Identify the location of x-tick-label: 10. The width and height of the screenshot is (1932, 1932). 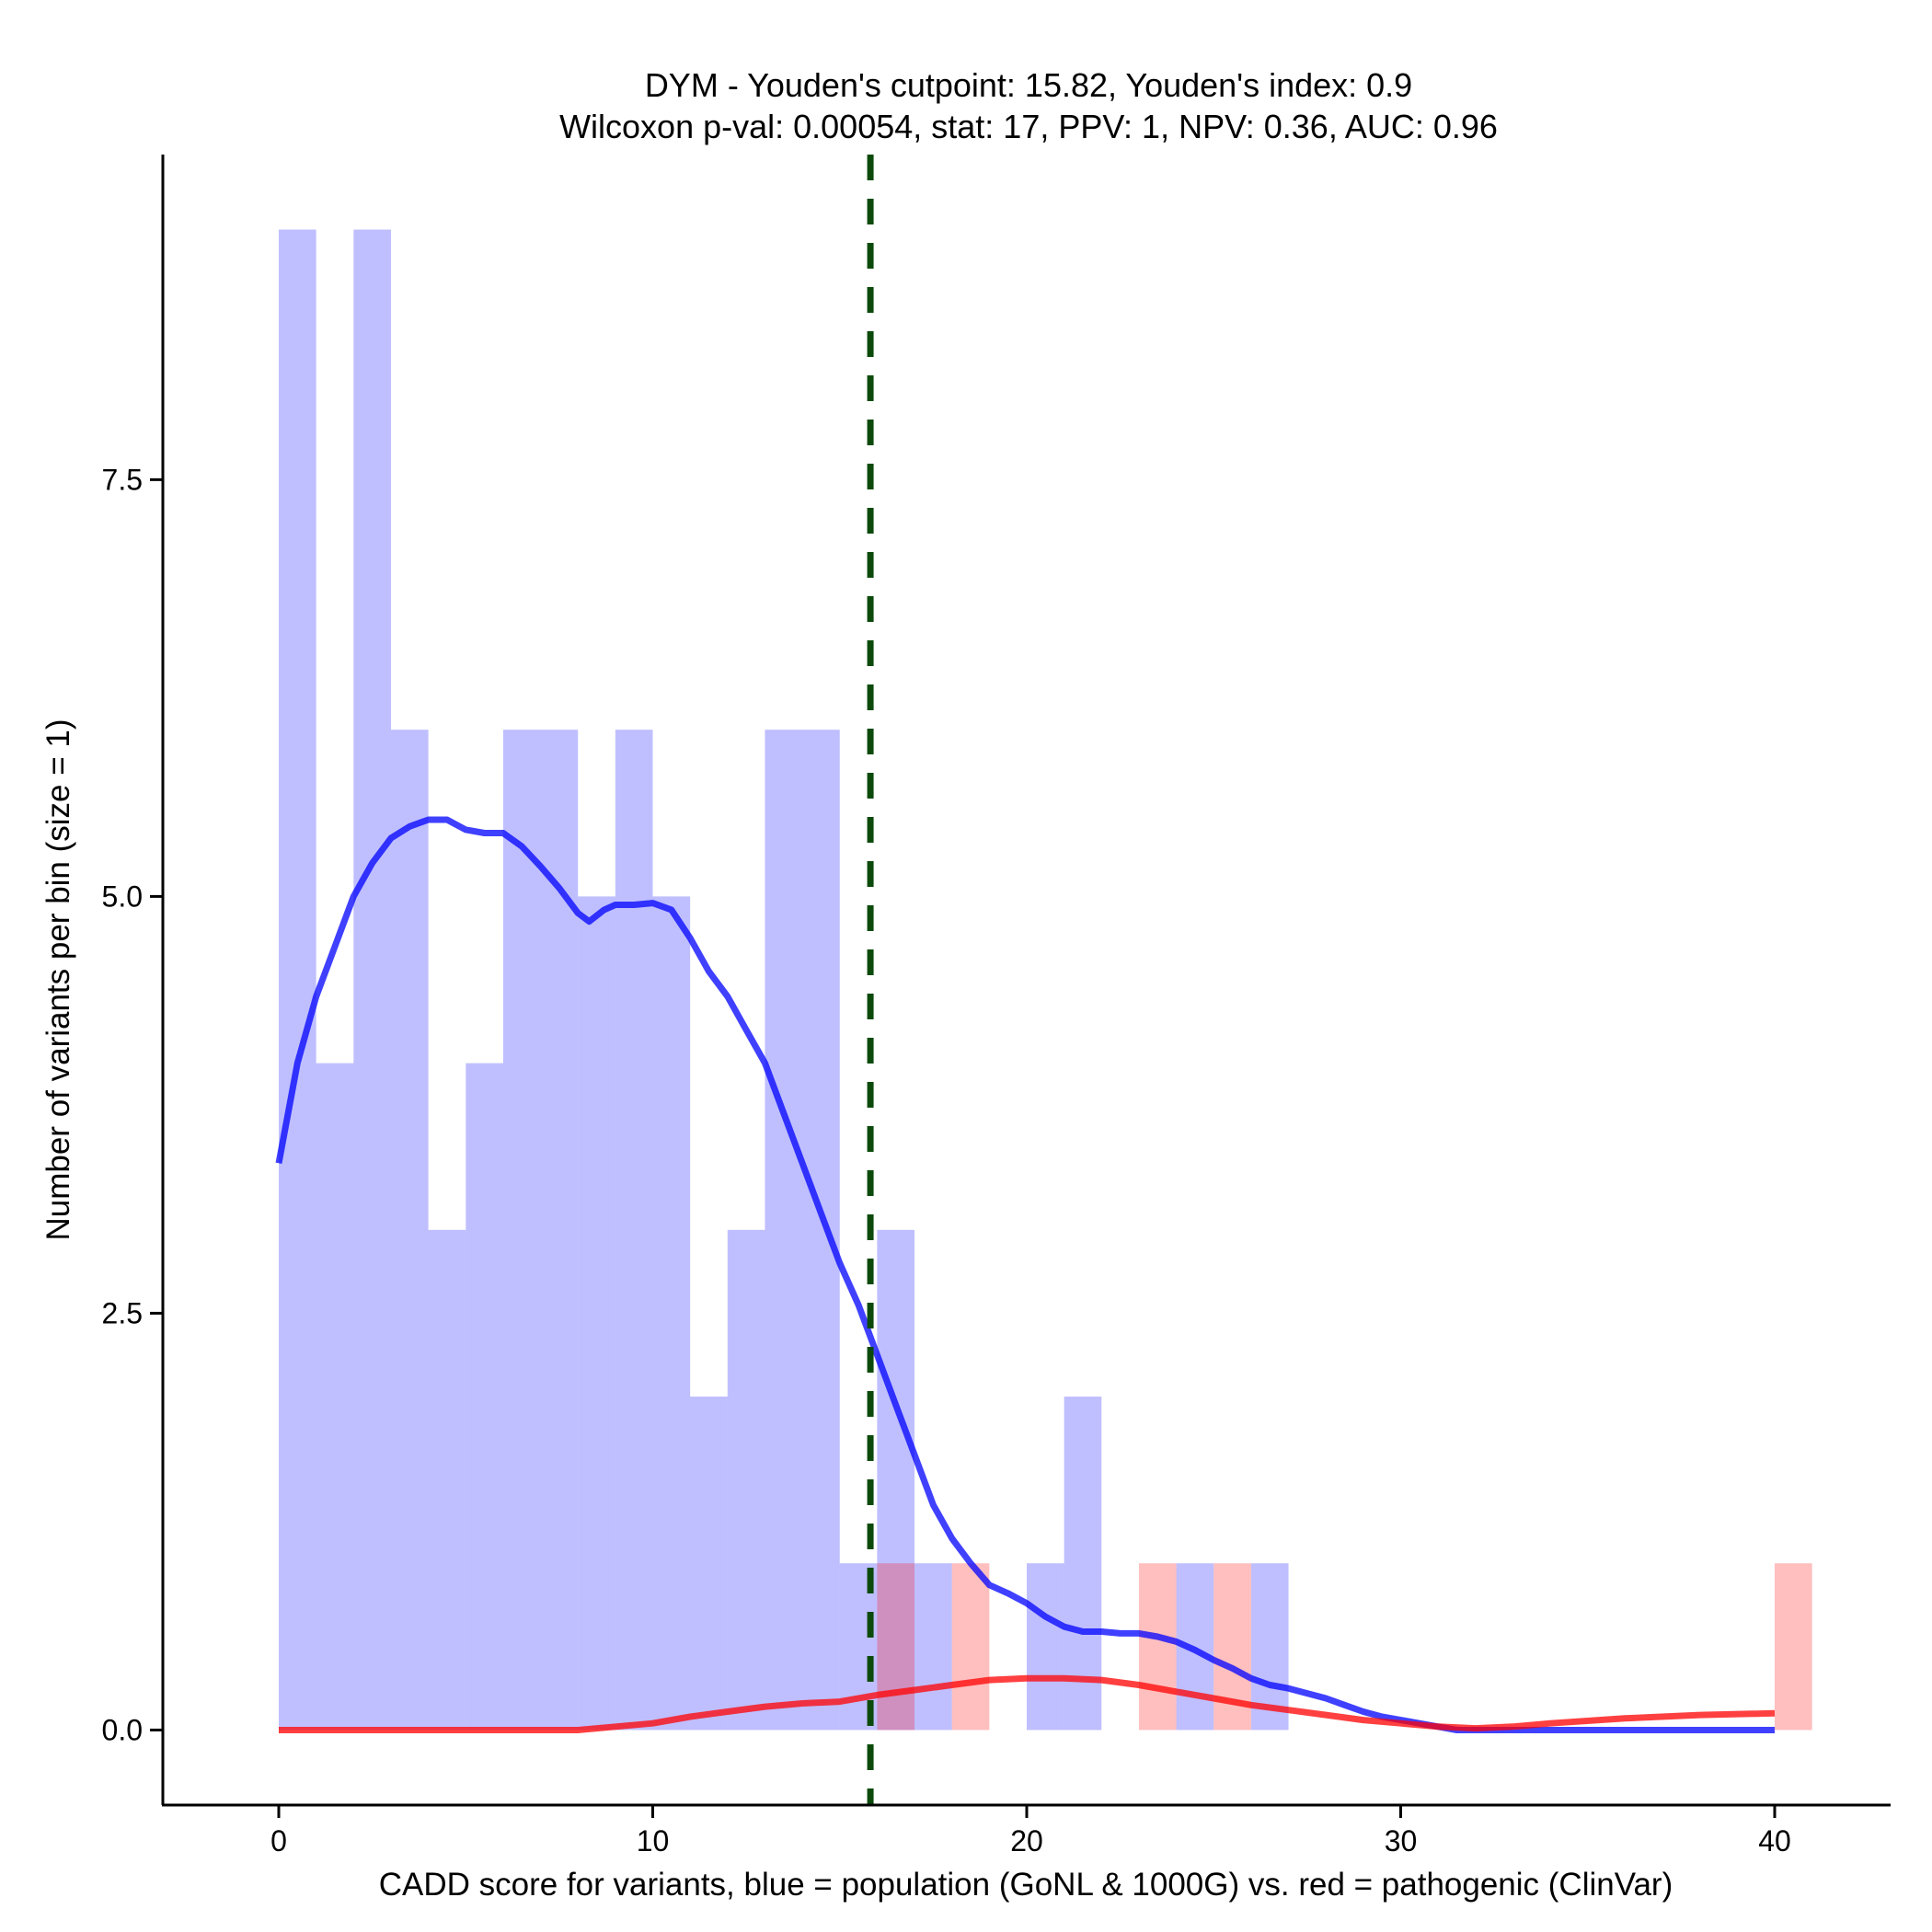
(653, 1840).